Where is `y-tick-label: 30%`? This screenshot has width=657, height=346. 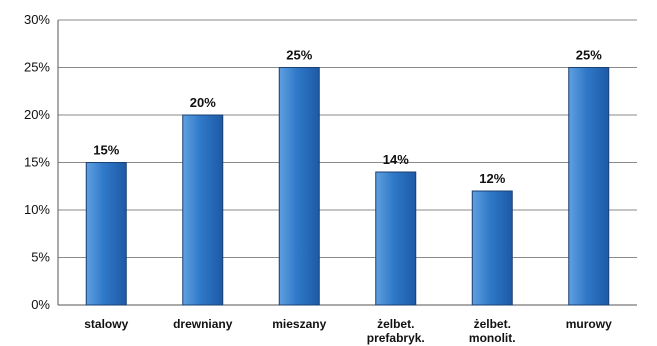
y-tick-label: 30% is located at coordinates (37, 19).